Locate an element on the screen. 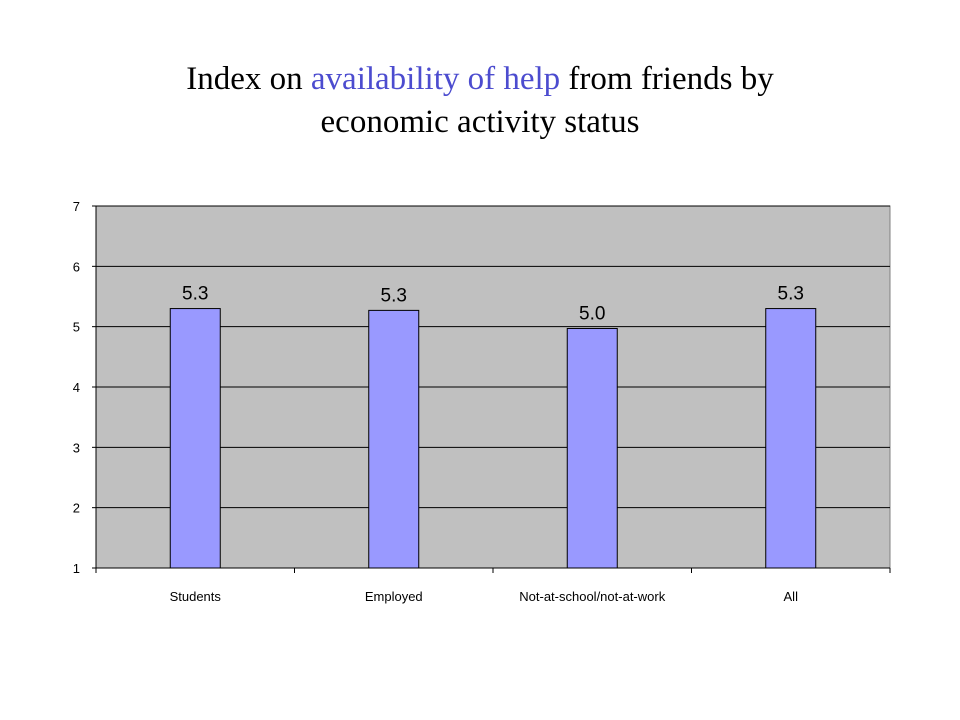  title-part-1: Index on is located at coordinates (248, 79).